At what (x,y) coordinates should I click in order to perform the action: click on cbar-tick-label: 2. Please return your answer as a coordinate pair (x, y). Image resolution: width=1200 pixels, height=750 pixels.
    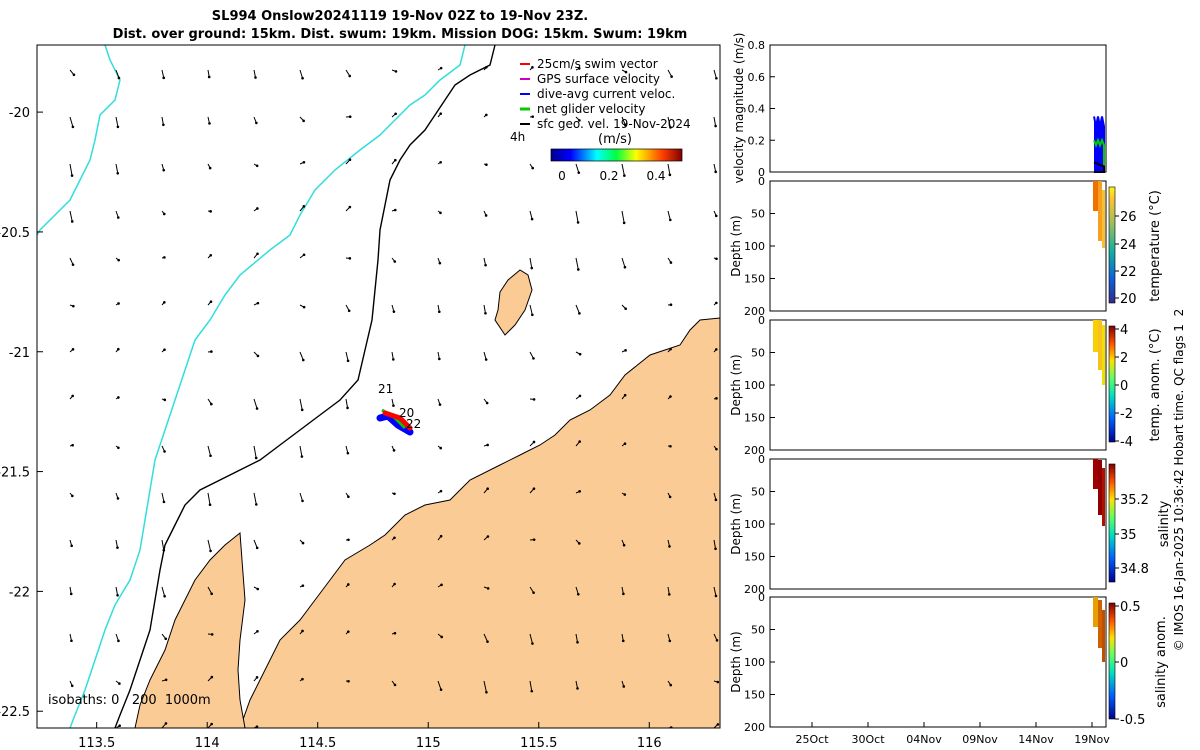
    Looking at the image, I should click on (1124, 358).